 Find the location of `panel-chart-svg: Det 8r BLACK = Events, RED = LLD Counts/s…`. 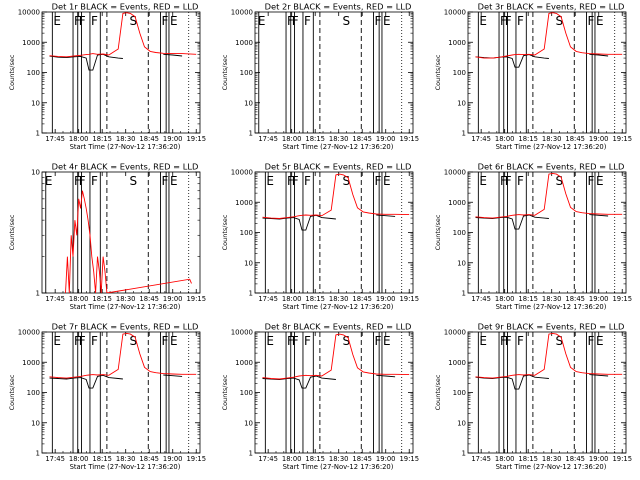

panel-chart-svg: Det 8r BLACK = Events, RED = LLD Counts/s… is located at coordinates (320, 397).